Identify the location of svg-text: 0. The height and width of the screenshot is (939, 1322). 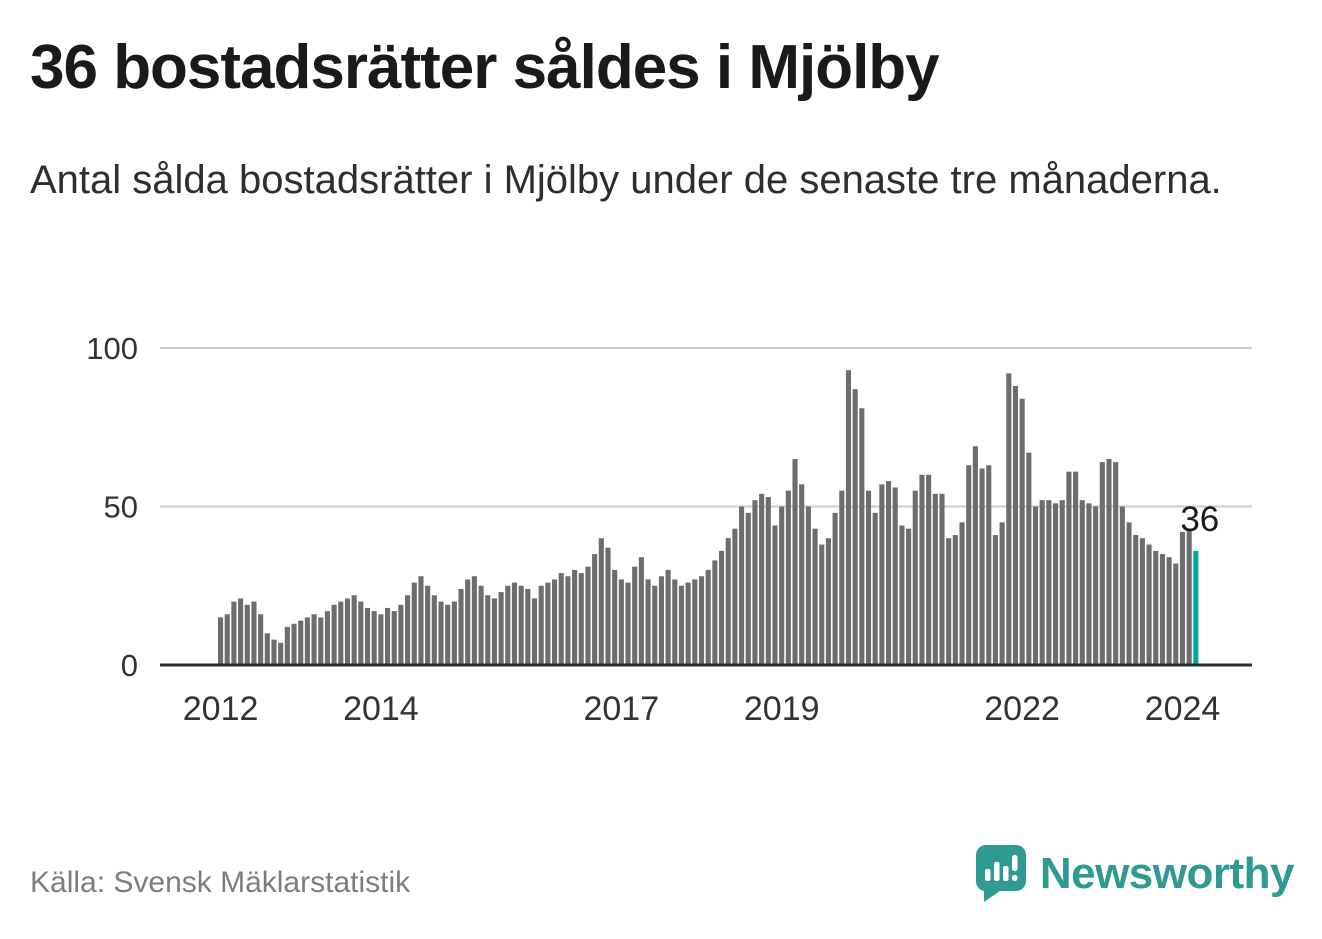
(129, 665).